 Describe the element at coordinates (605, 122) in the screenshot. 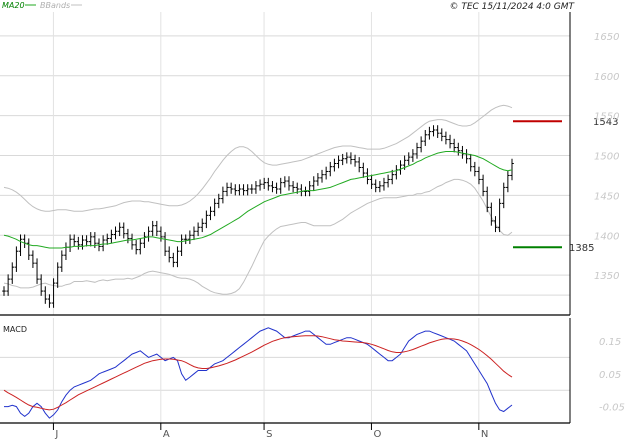

I see `resistance-label: 1543` at that location.